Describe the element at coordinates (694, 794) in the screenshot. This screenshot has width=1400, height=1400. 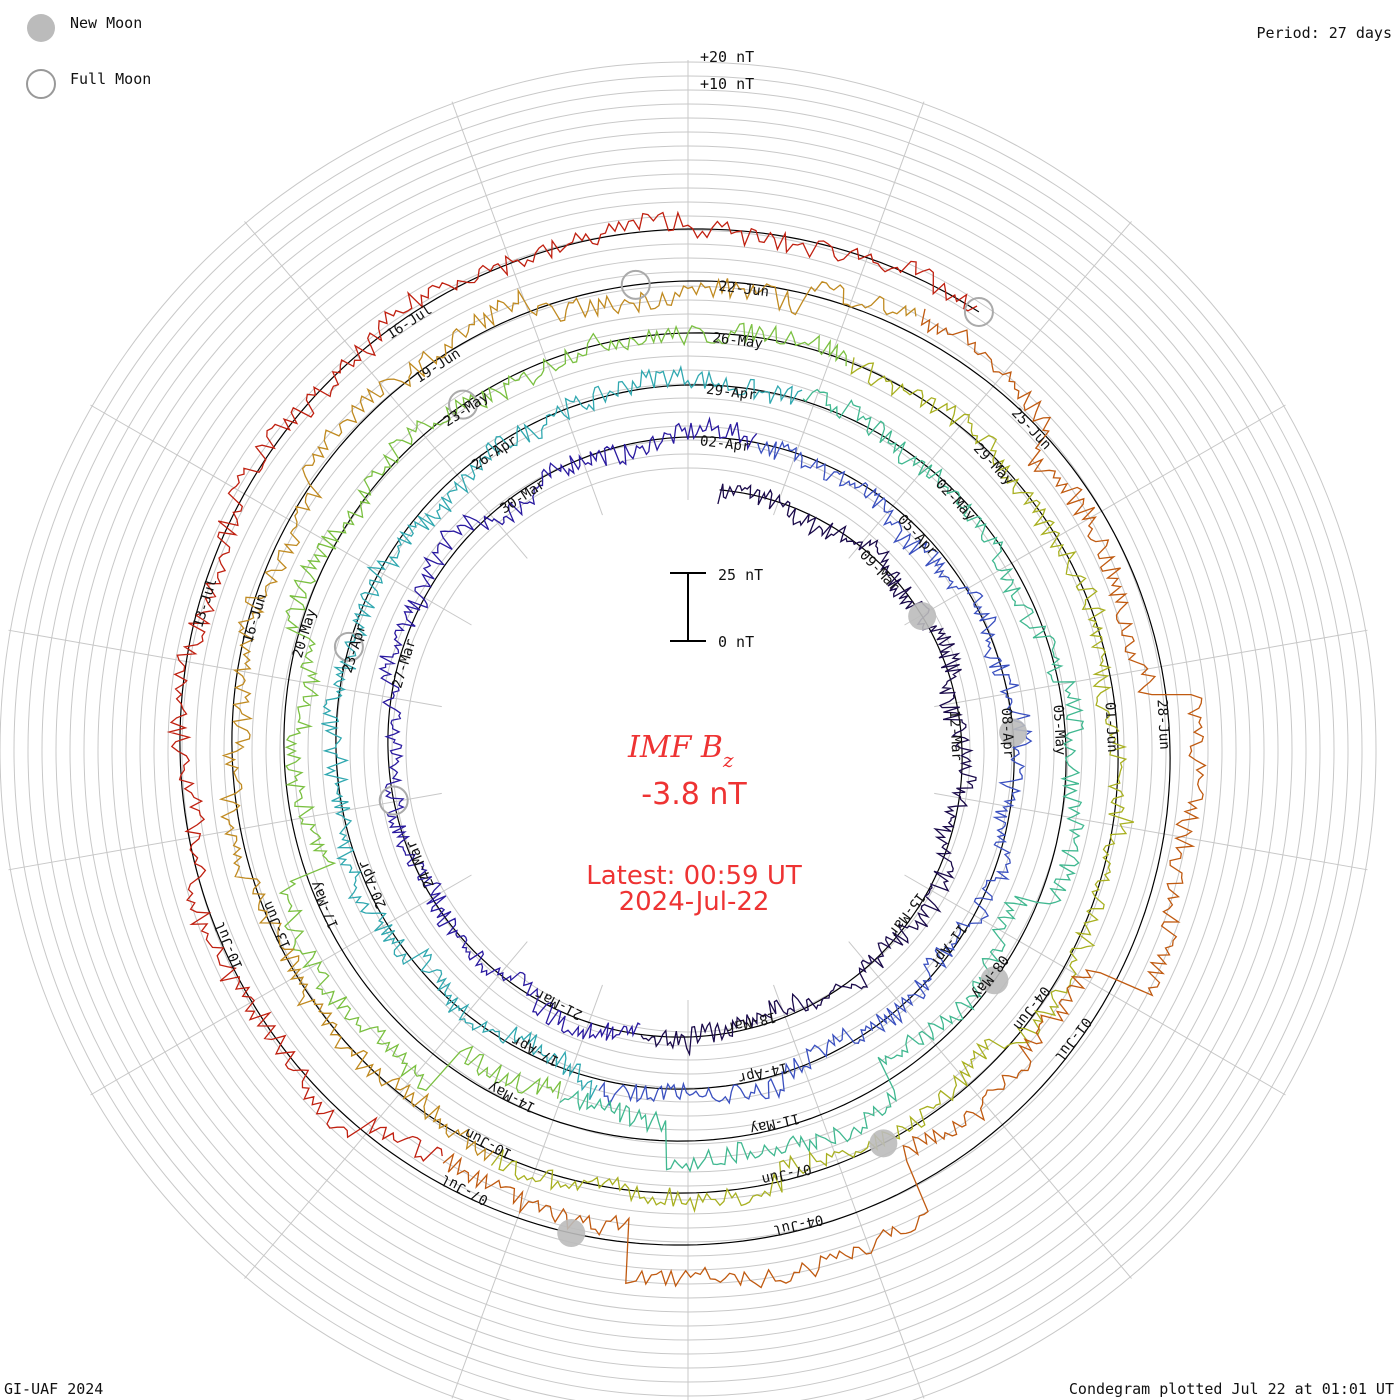
I see `center-value: -3.8 nT` at that location.